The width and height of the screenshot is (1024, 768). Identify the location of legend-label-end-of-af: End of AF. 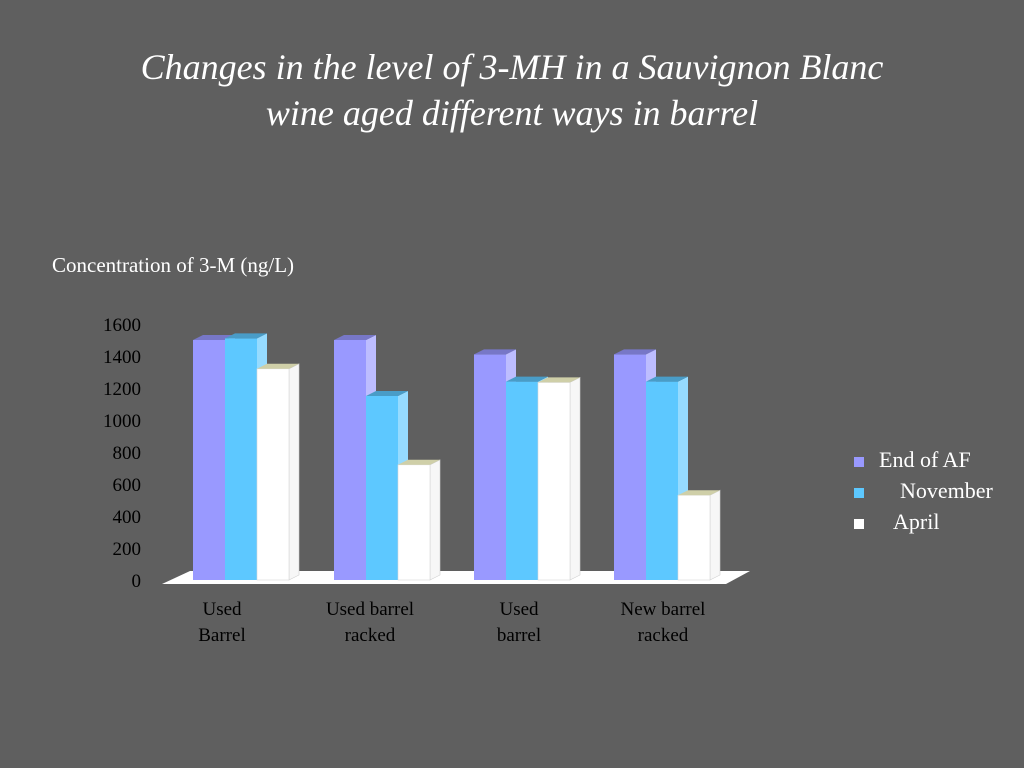
(925, 459).